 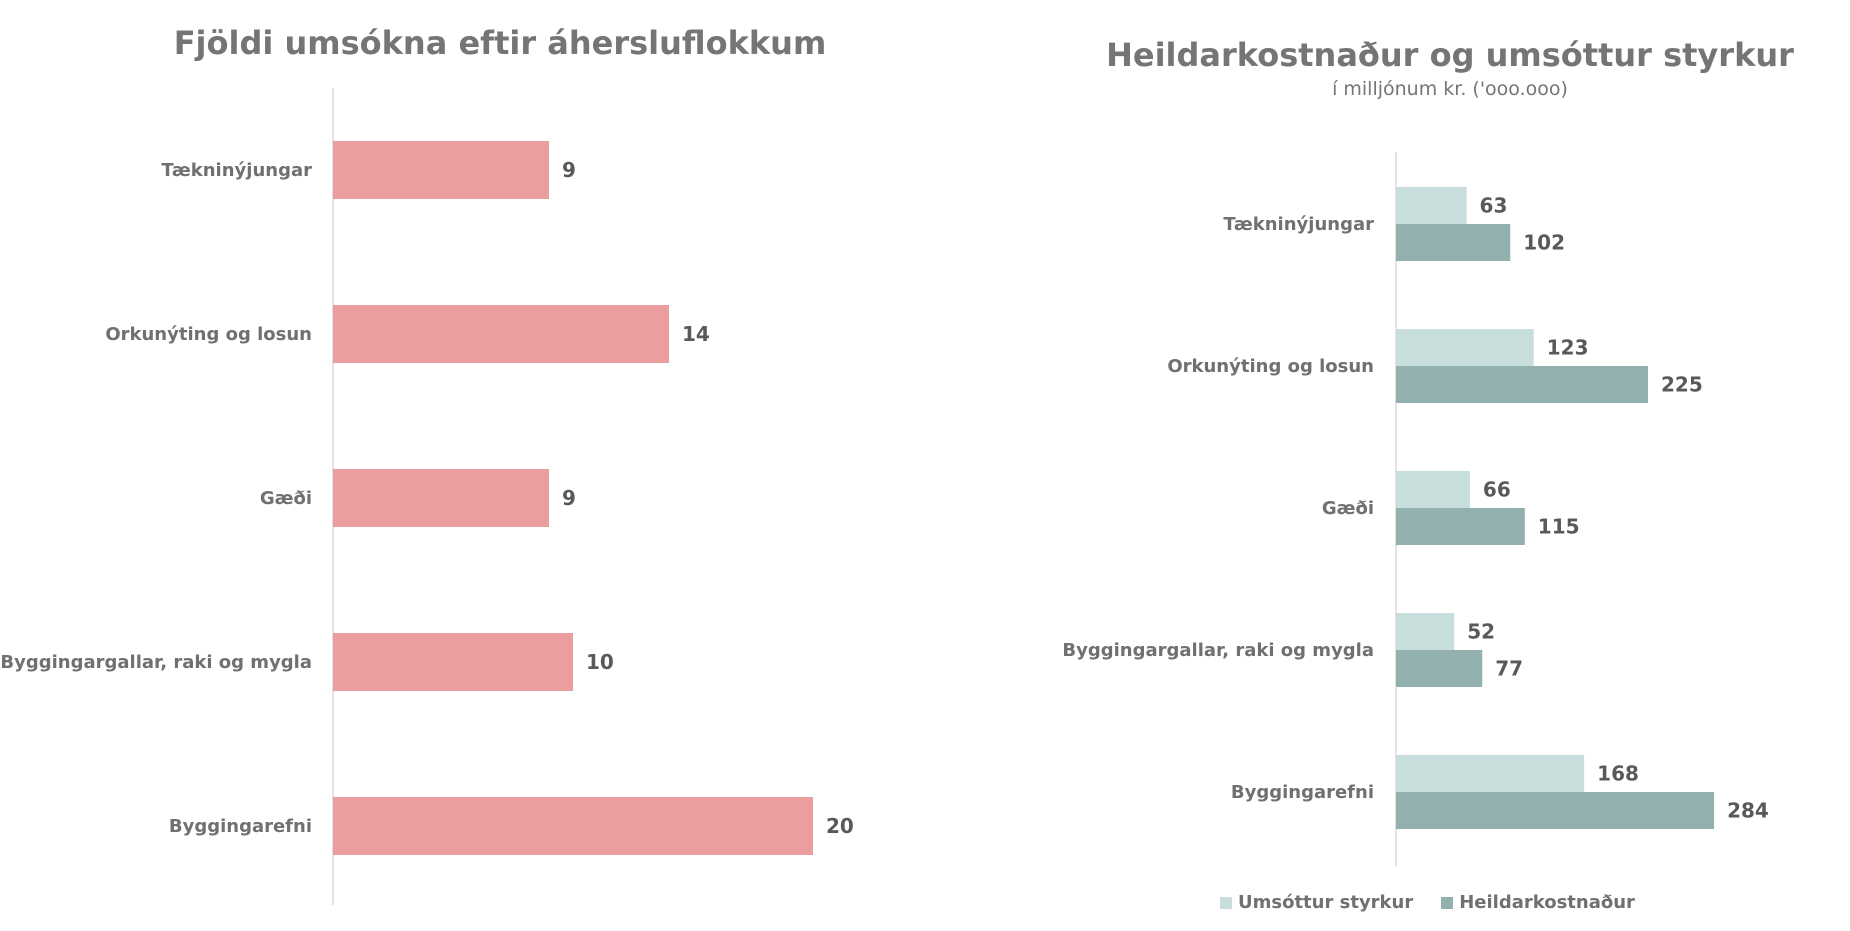 I want to click on data-label: 63, so click(x=1494, y=206).